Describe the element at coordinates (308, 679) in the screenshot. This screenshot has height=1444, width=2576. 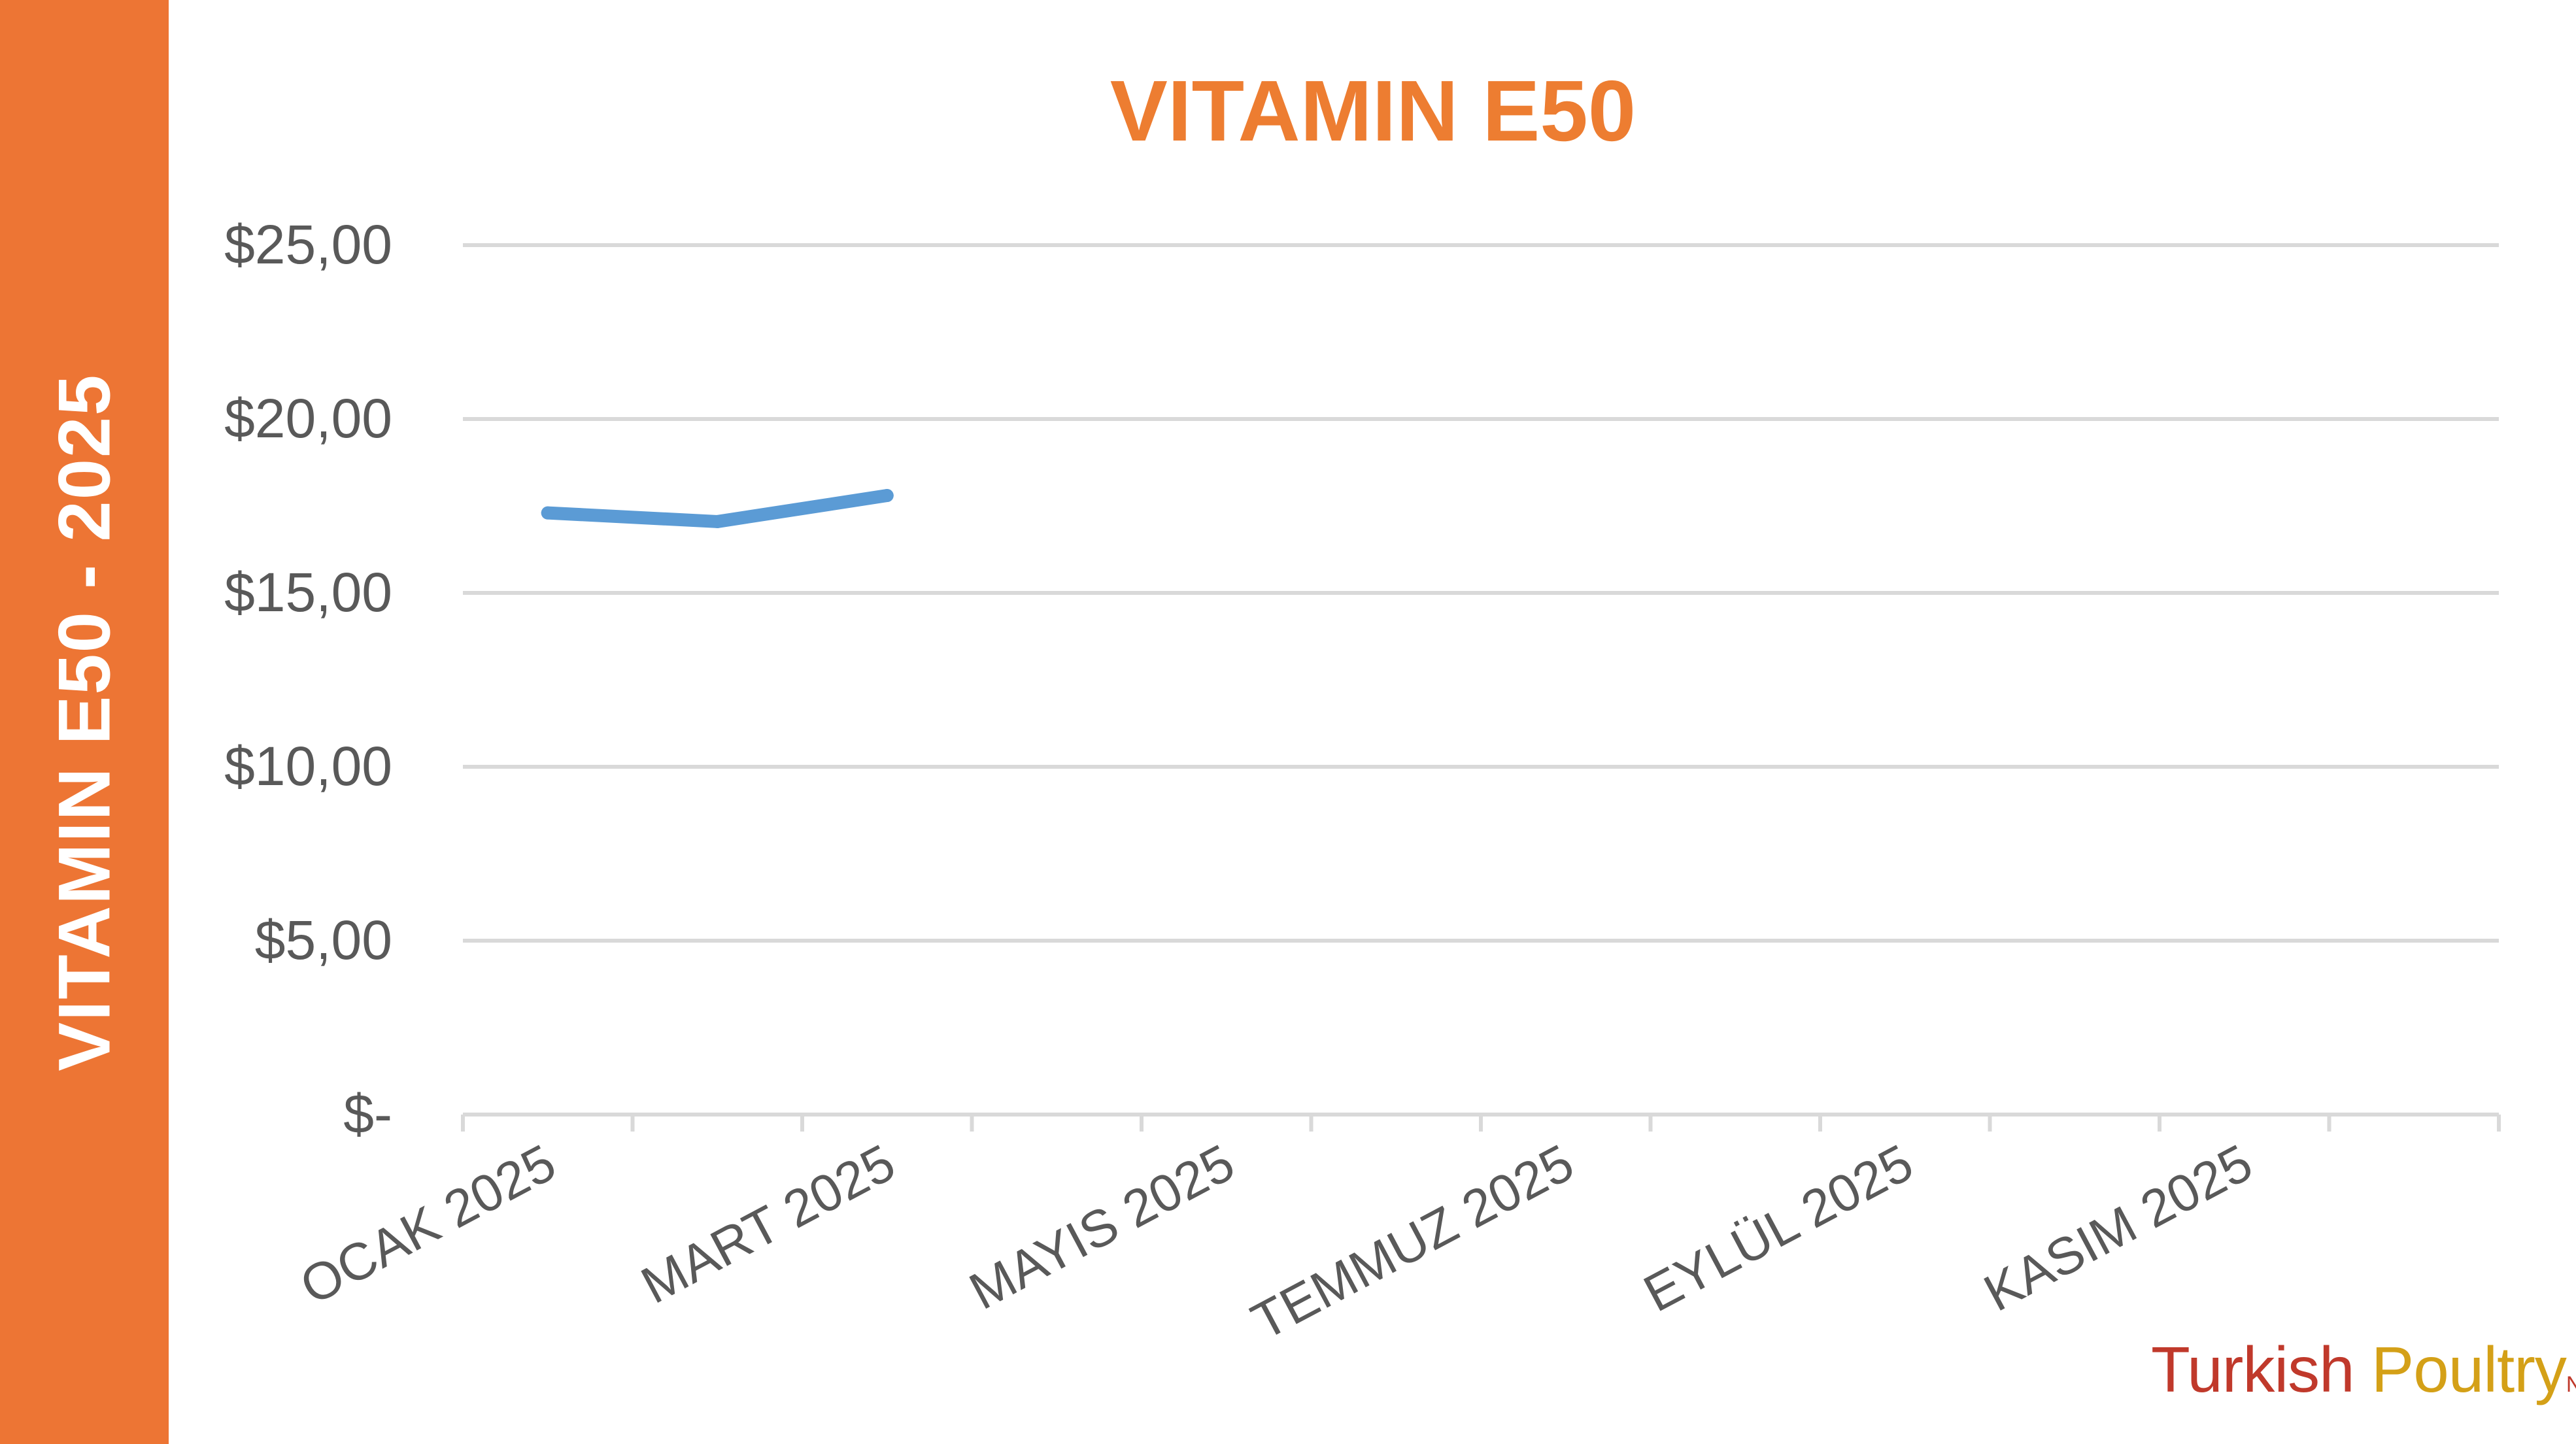
I see `y-tick-labels: $- $5,00 $10,00 $15,00 $20,00 $25,00` at that location.